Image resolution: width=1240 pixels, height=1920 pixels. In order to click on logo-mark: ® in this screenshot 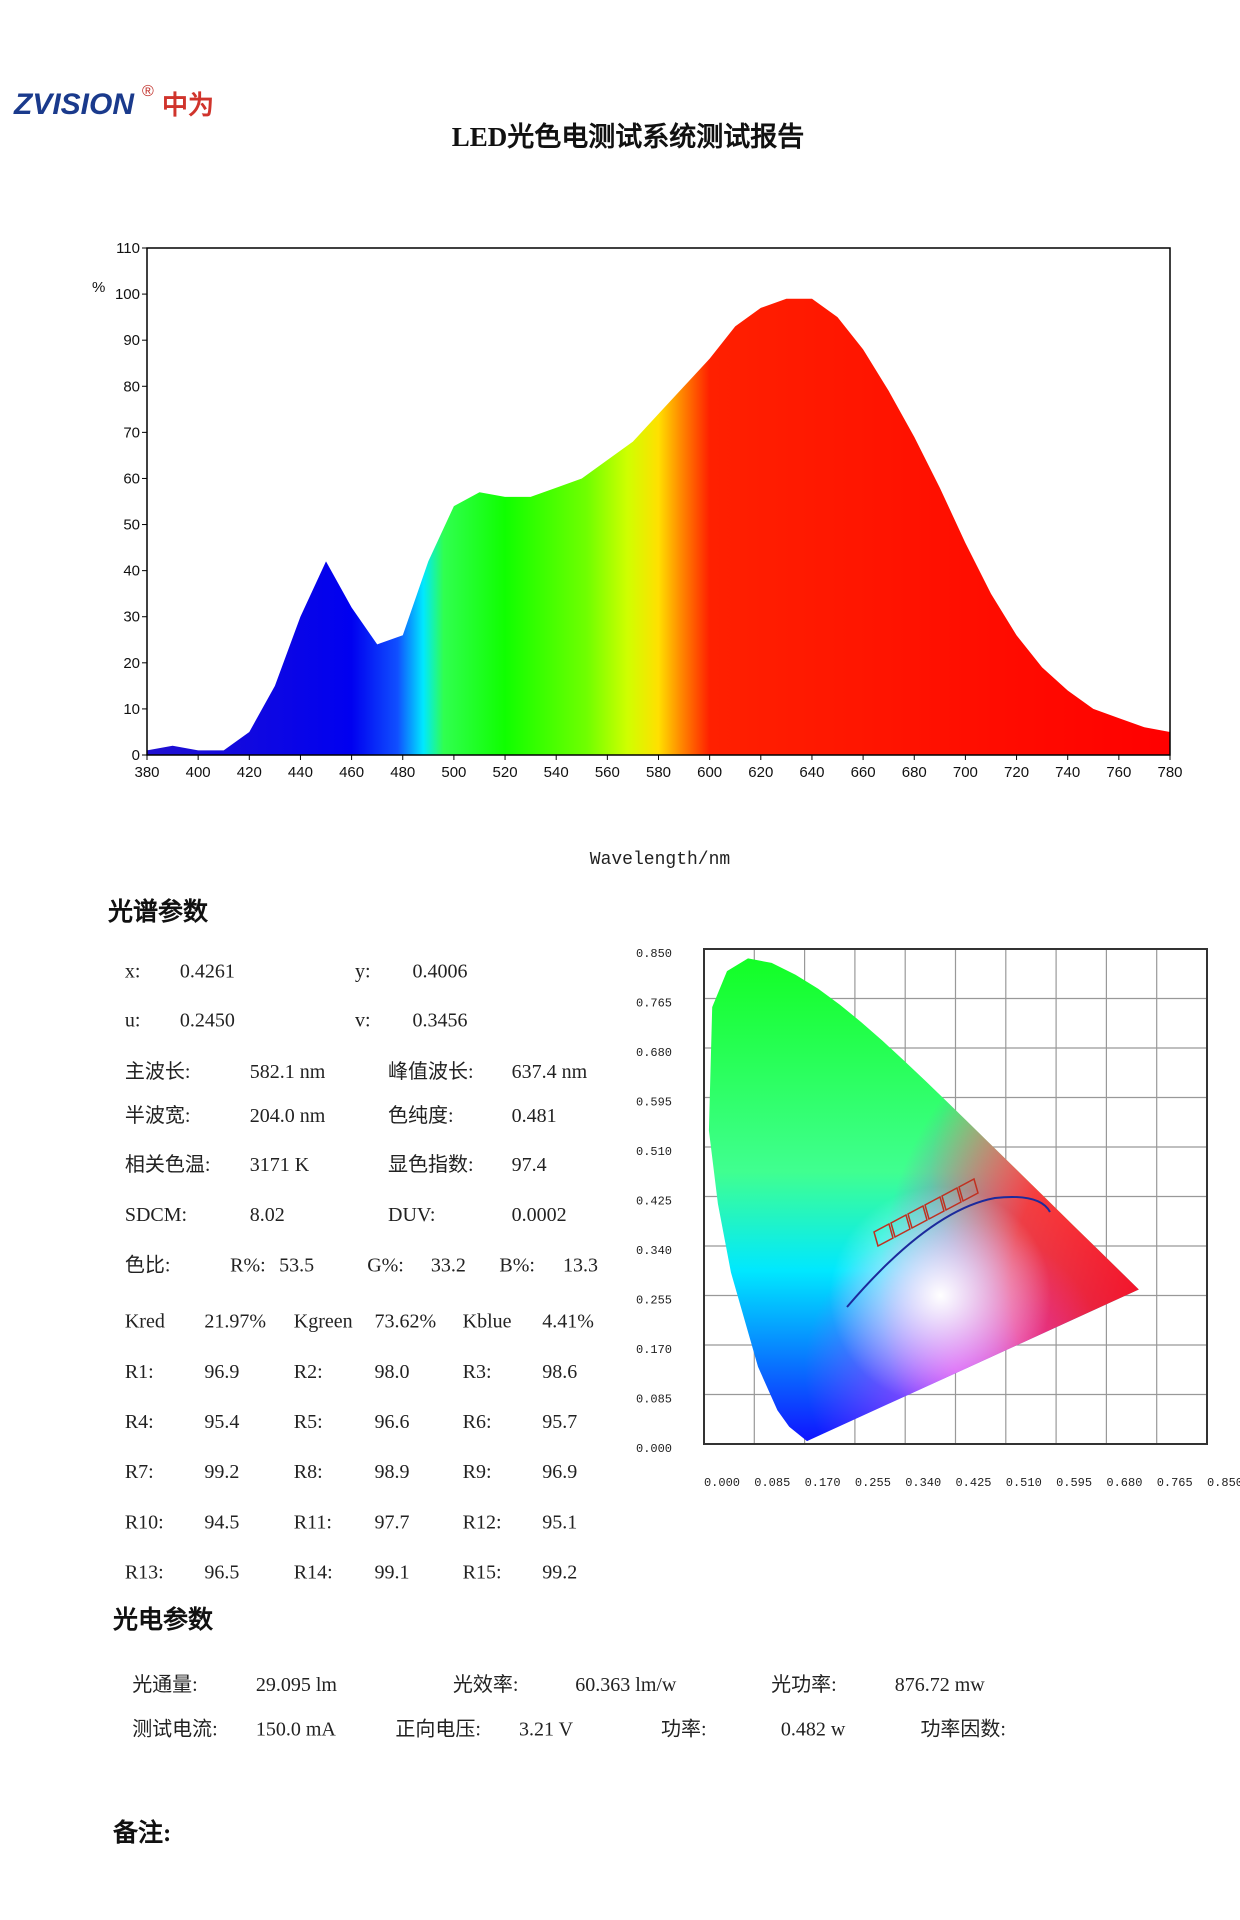, I will do `click(148, 91)`.